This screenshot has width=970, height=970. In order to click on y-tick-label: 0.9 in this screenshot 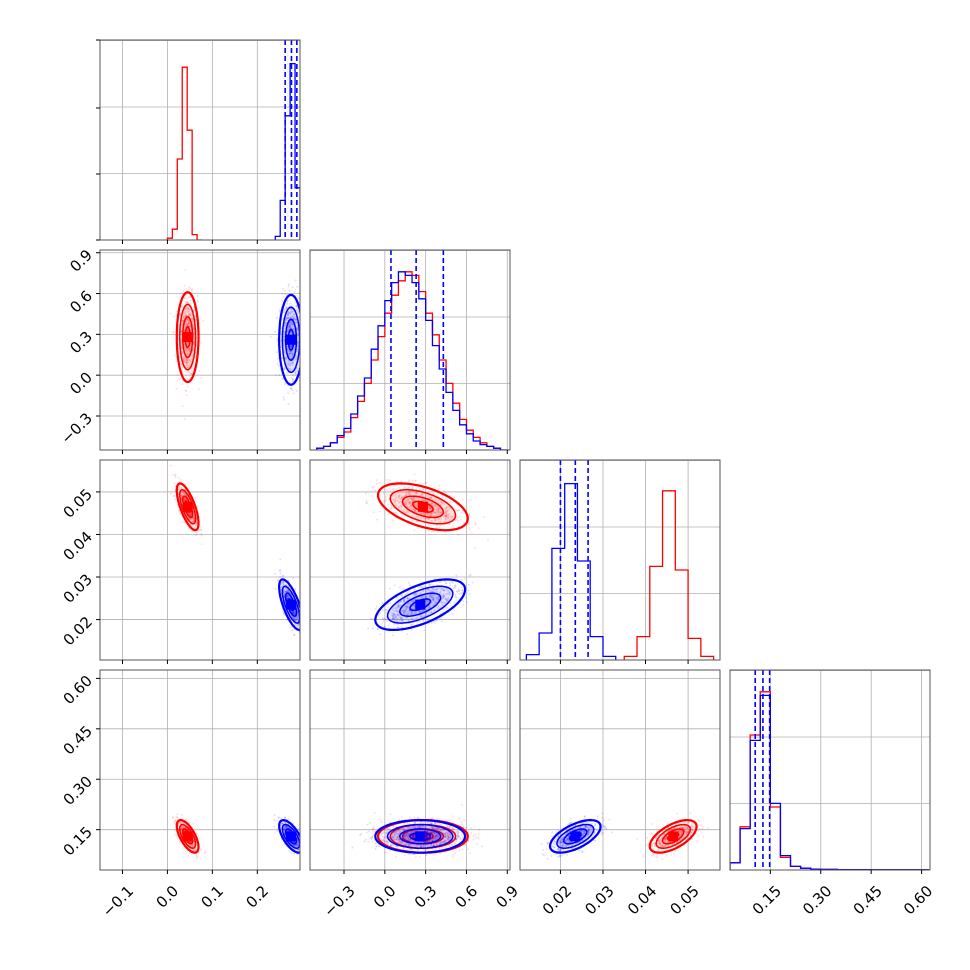, I will do `click(81, 261)`.